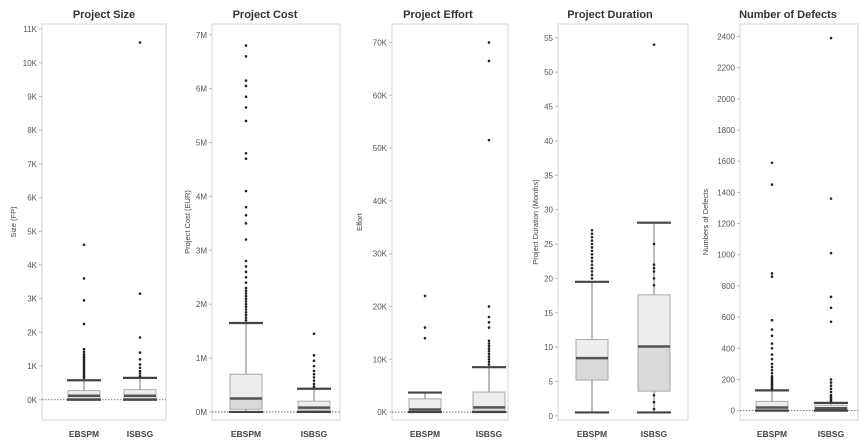  What do you see at coordinates (548, 72) in the screenshot?
I see `y-tick-label: 50` at bounding box center [548, 72].